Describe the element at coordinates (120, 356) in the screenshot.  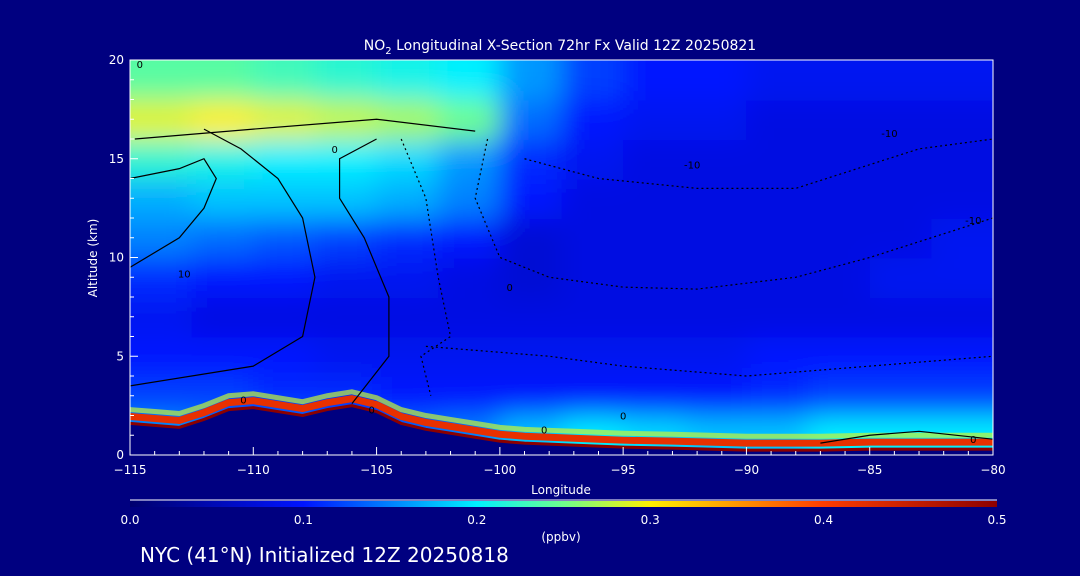
I see `y-tick-label: 5` at that location.